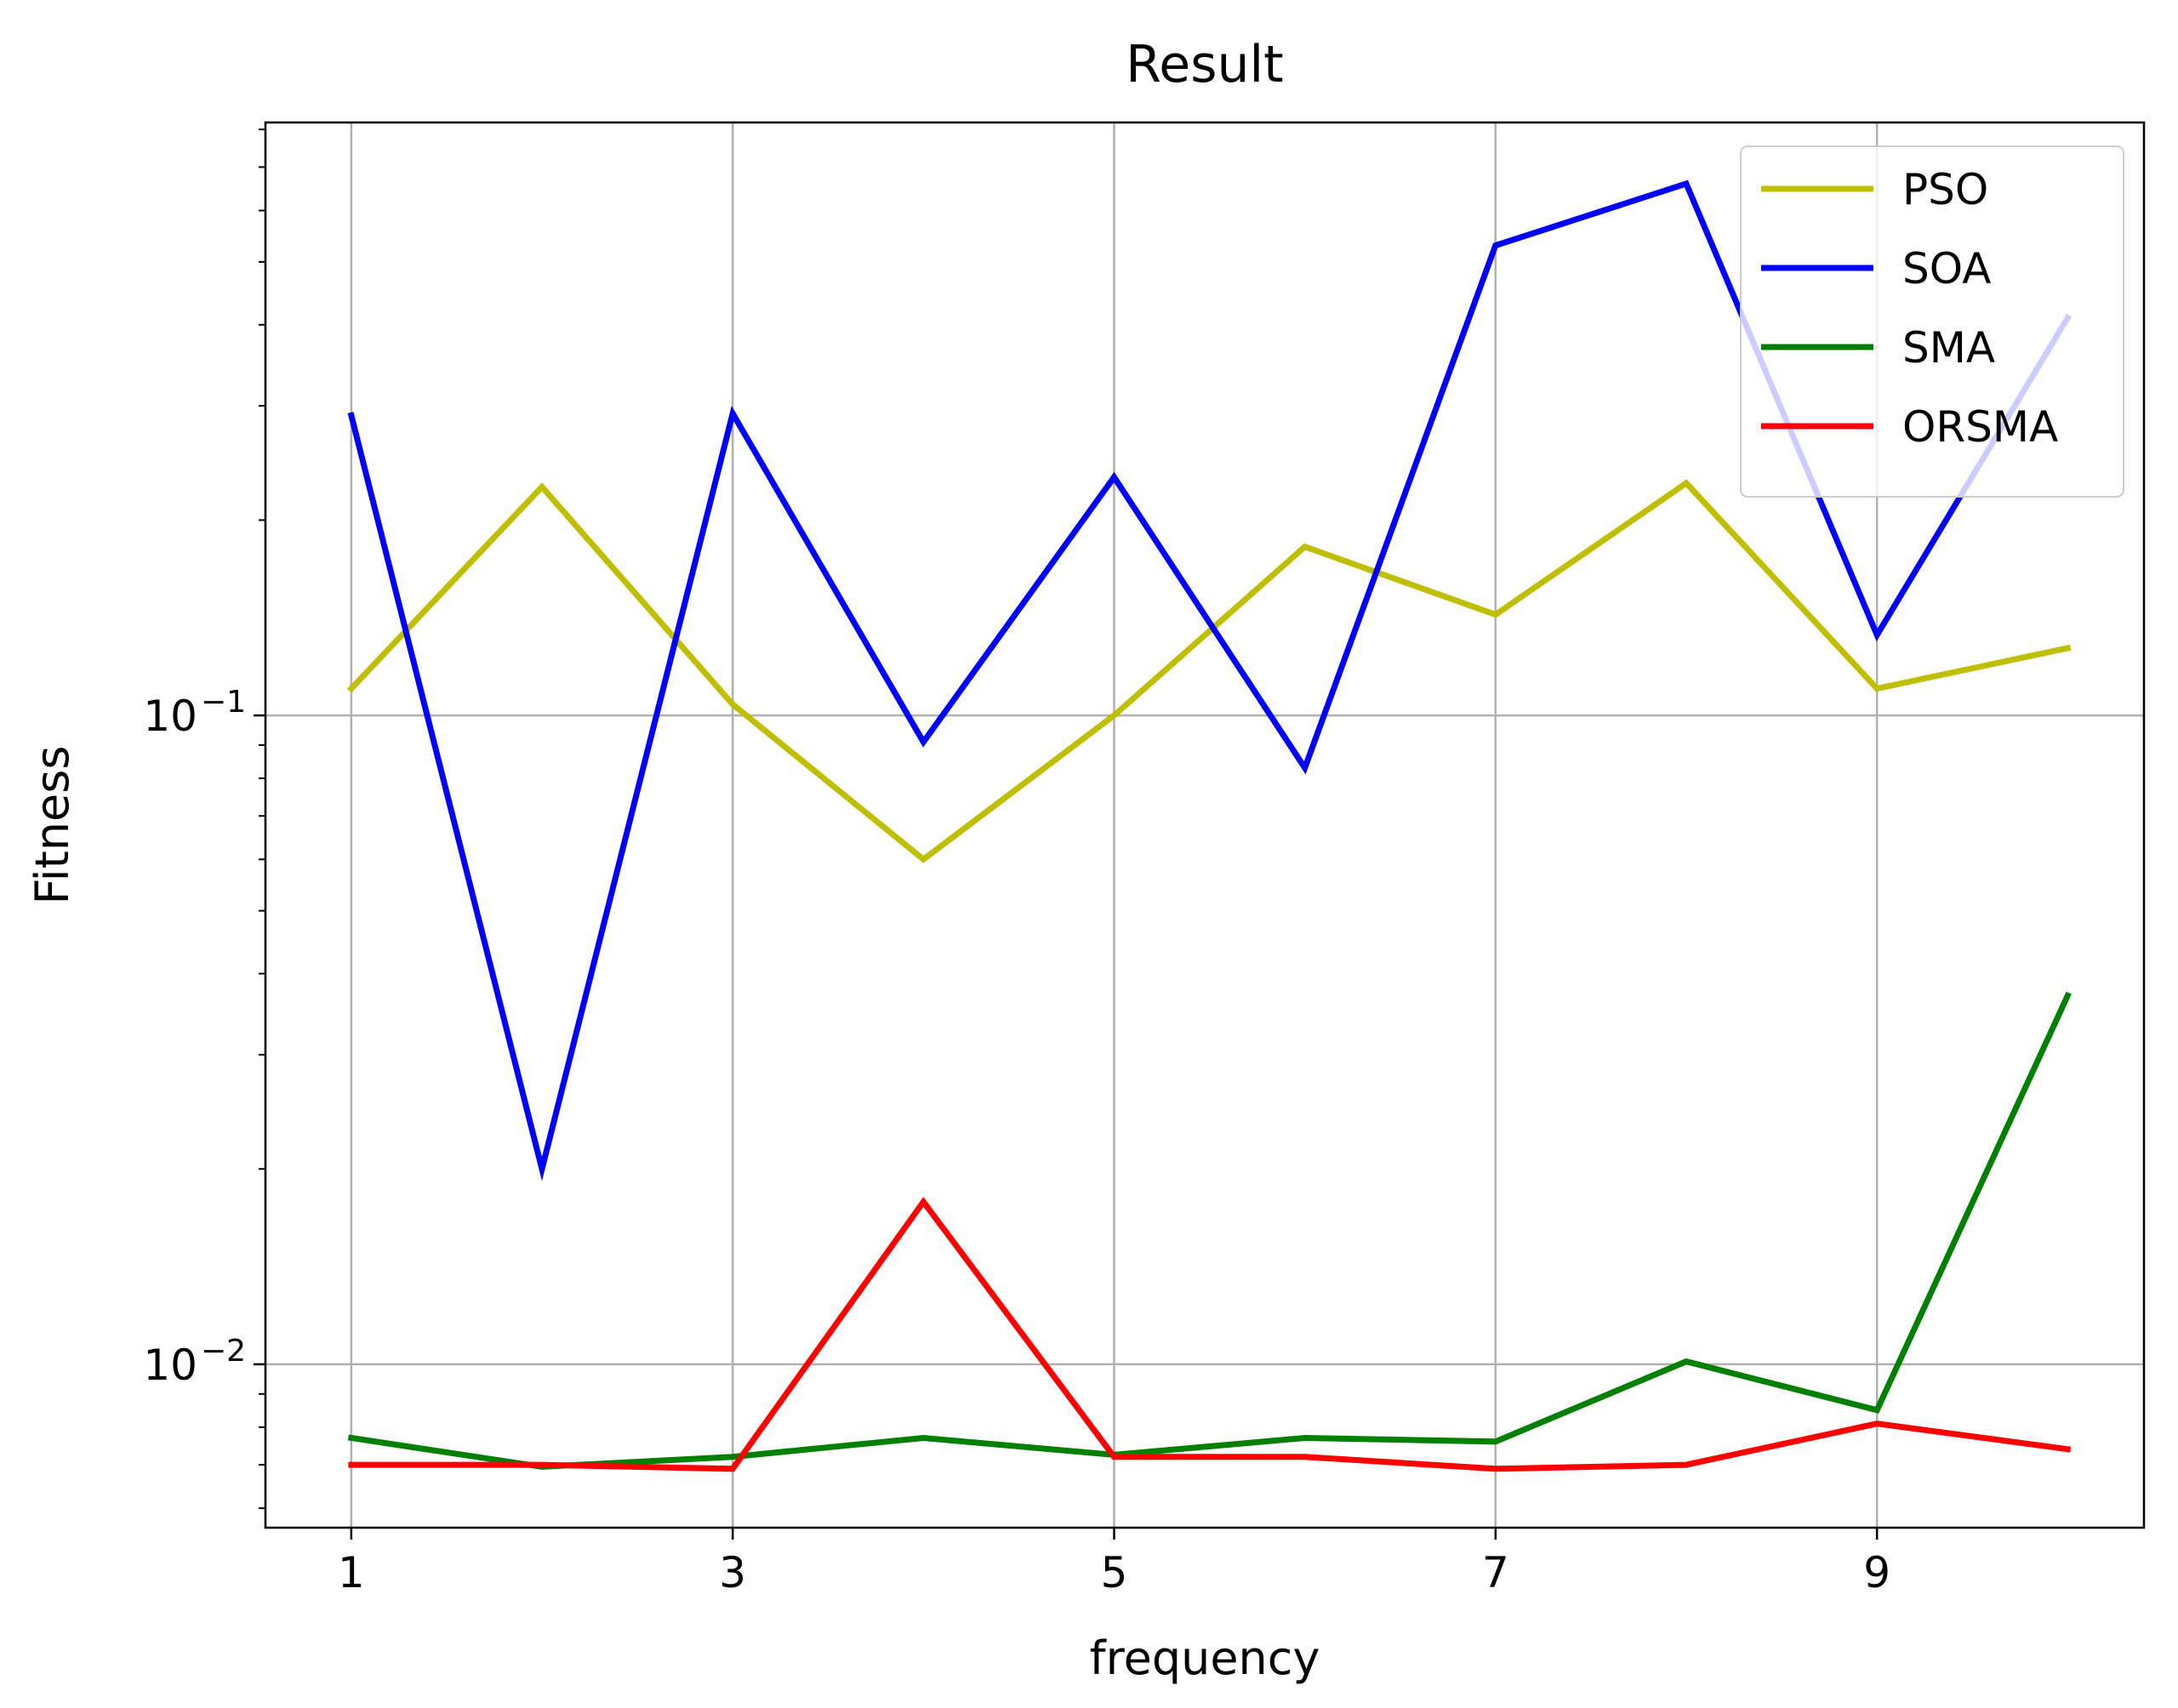  Describe the element at coordinates (1980, 427) in the screenshot. I see `legend-label-orsma: ORSMA` at that location.